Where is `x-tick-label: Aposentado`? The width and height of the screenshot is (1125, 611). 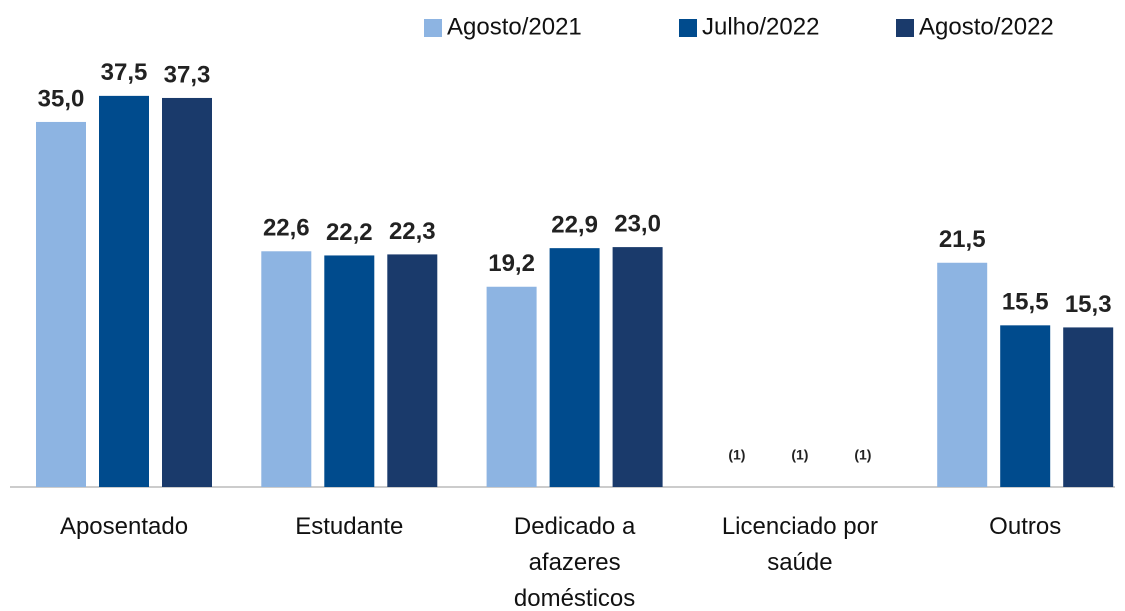 x-tick-label: Aposentado is located at coordinates (124, 526).